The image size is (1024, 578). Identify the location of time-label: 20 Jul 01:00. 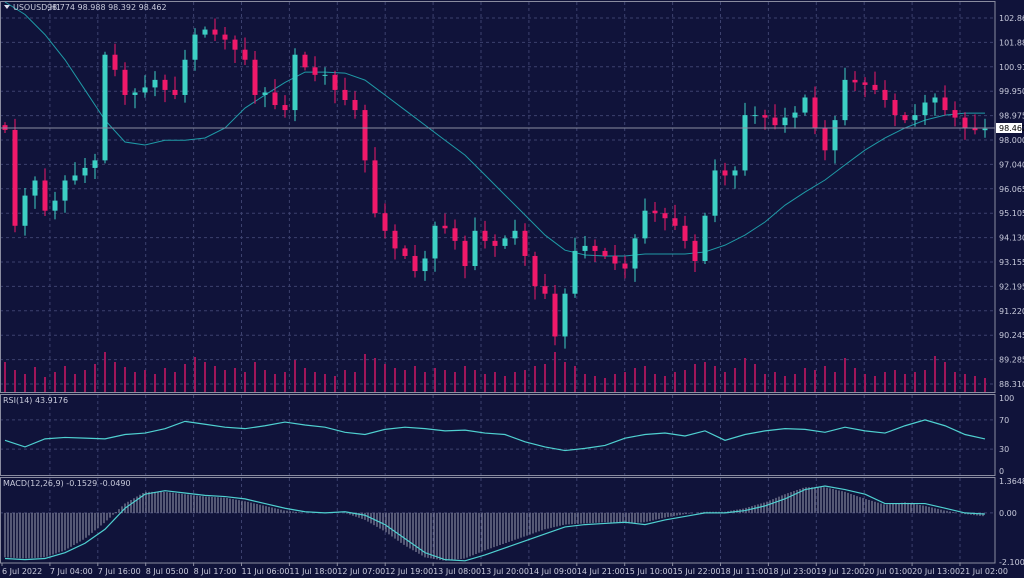
(888, 571).